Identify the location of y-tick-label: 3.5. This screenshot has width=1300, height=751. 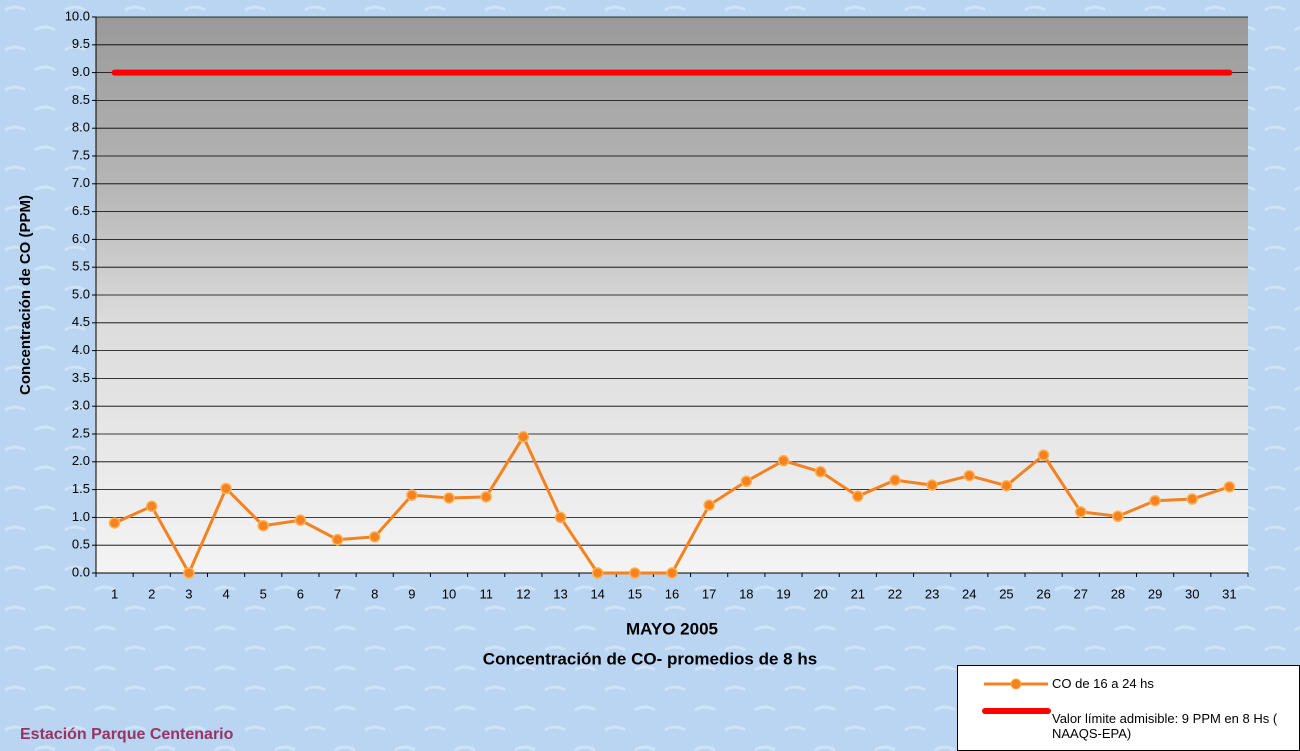
(81, 377).